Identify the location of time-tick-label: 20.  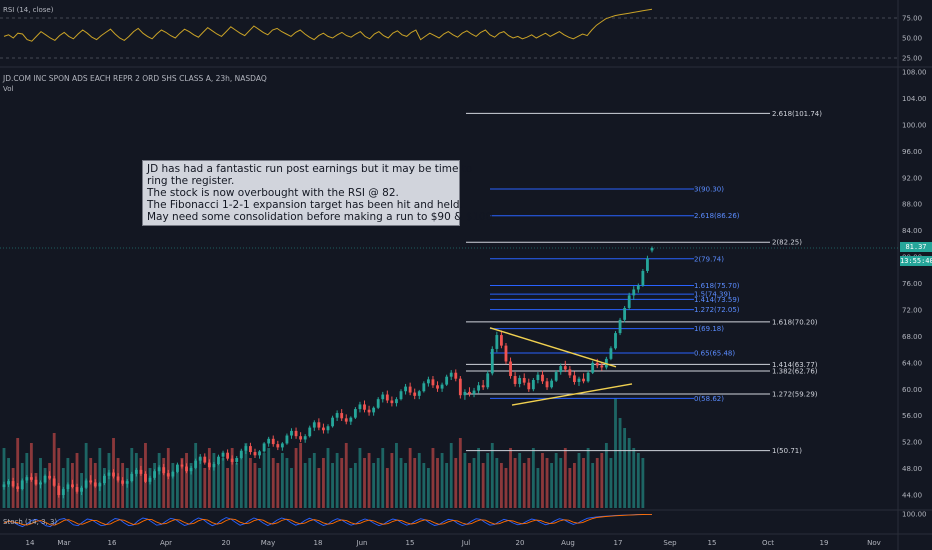
(226, 543).